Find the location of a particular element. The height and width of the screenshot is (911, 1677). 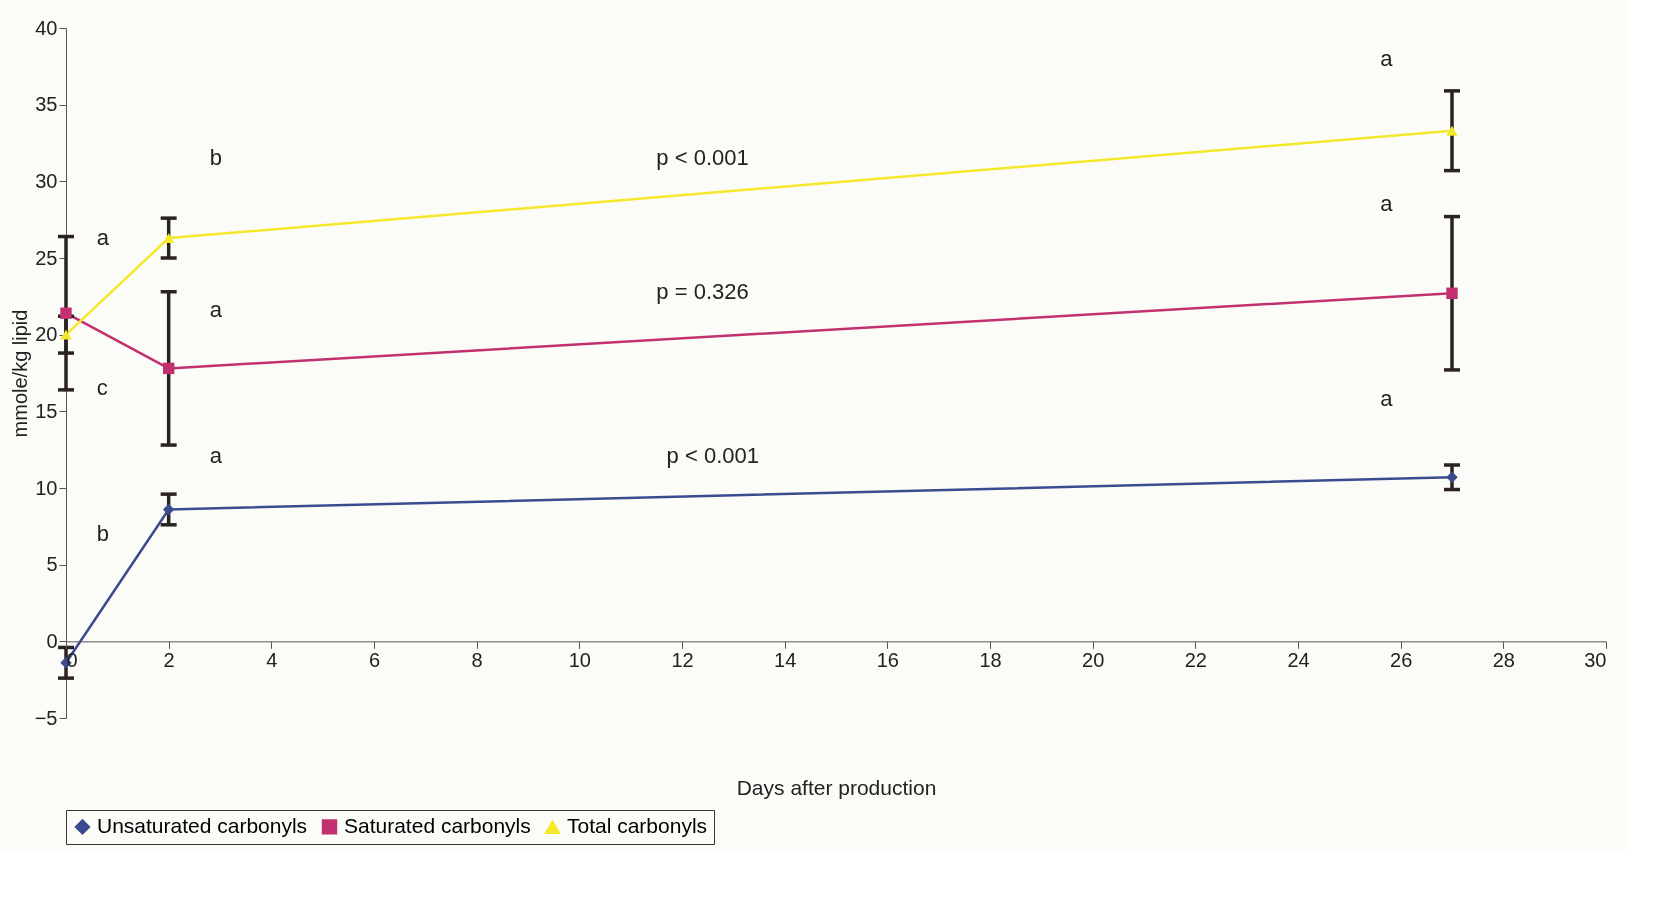

x-tick-label: 30 is located at coordinates (1595, 659).